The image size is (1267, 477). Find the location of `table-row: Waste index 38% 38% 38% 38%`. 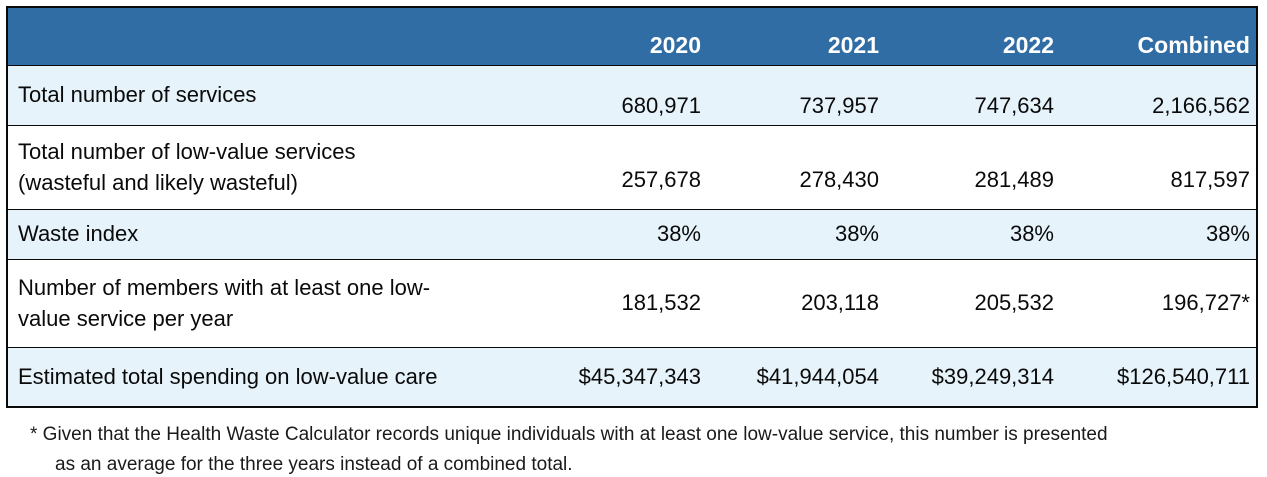

table-row: Waste index 38% 38% 38% 38% is located at coordinates (632, 234).